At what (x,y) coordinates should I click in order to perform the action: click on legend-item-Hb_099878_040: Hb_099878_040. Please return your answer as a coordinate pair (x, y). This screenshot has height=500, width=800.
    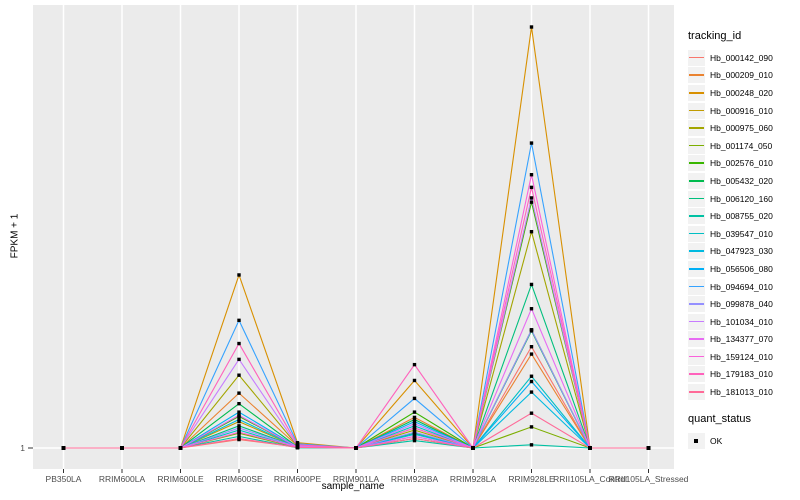
    Looking at the image, I should click on (743, 304).